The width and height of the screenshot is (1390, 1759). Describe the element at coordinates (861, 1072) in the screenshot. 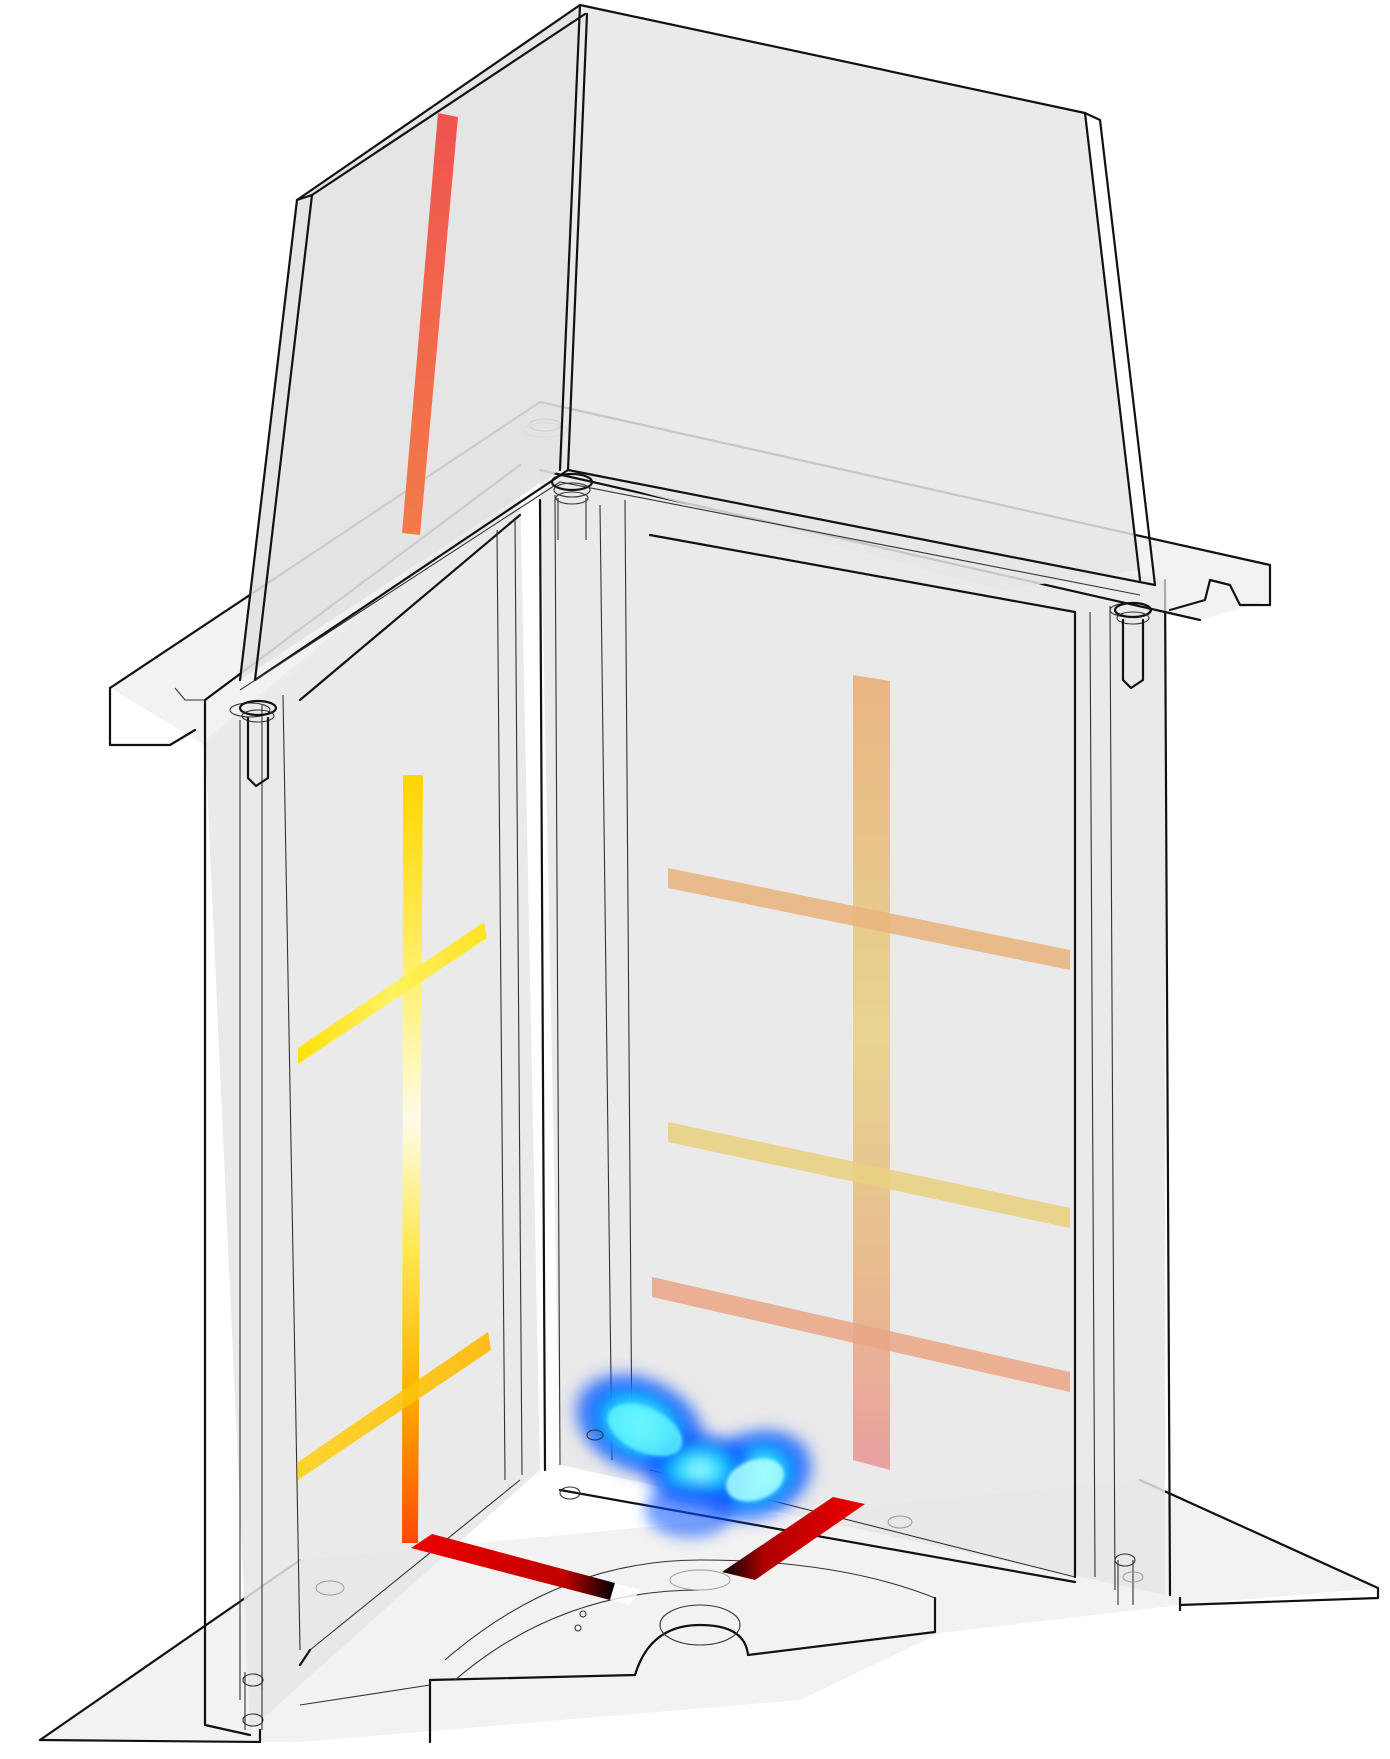

I see `right-wall-strips` at that location.